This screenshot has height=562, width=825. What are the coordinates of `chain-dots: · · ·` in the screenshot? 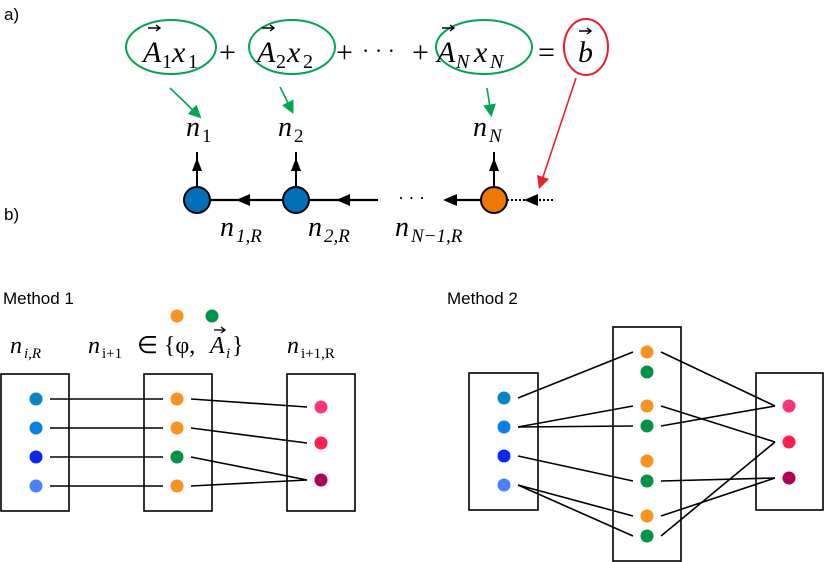 It's located at (411, 198).